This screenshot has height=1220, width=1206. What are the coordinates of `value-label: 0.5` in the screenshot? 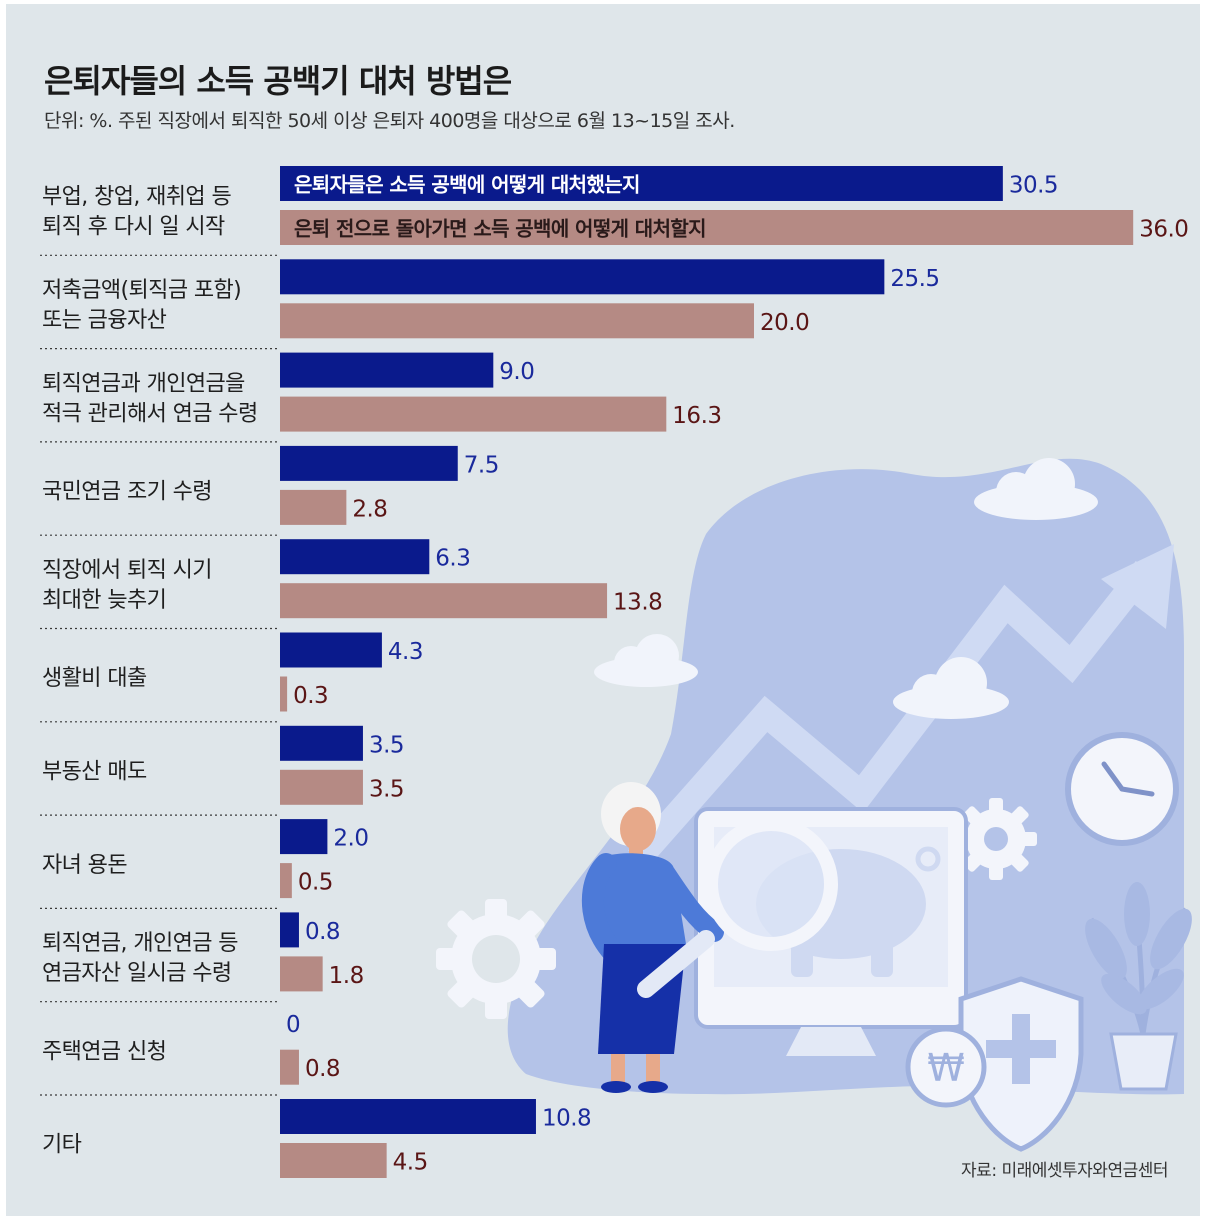 It's located at (315, 883).